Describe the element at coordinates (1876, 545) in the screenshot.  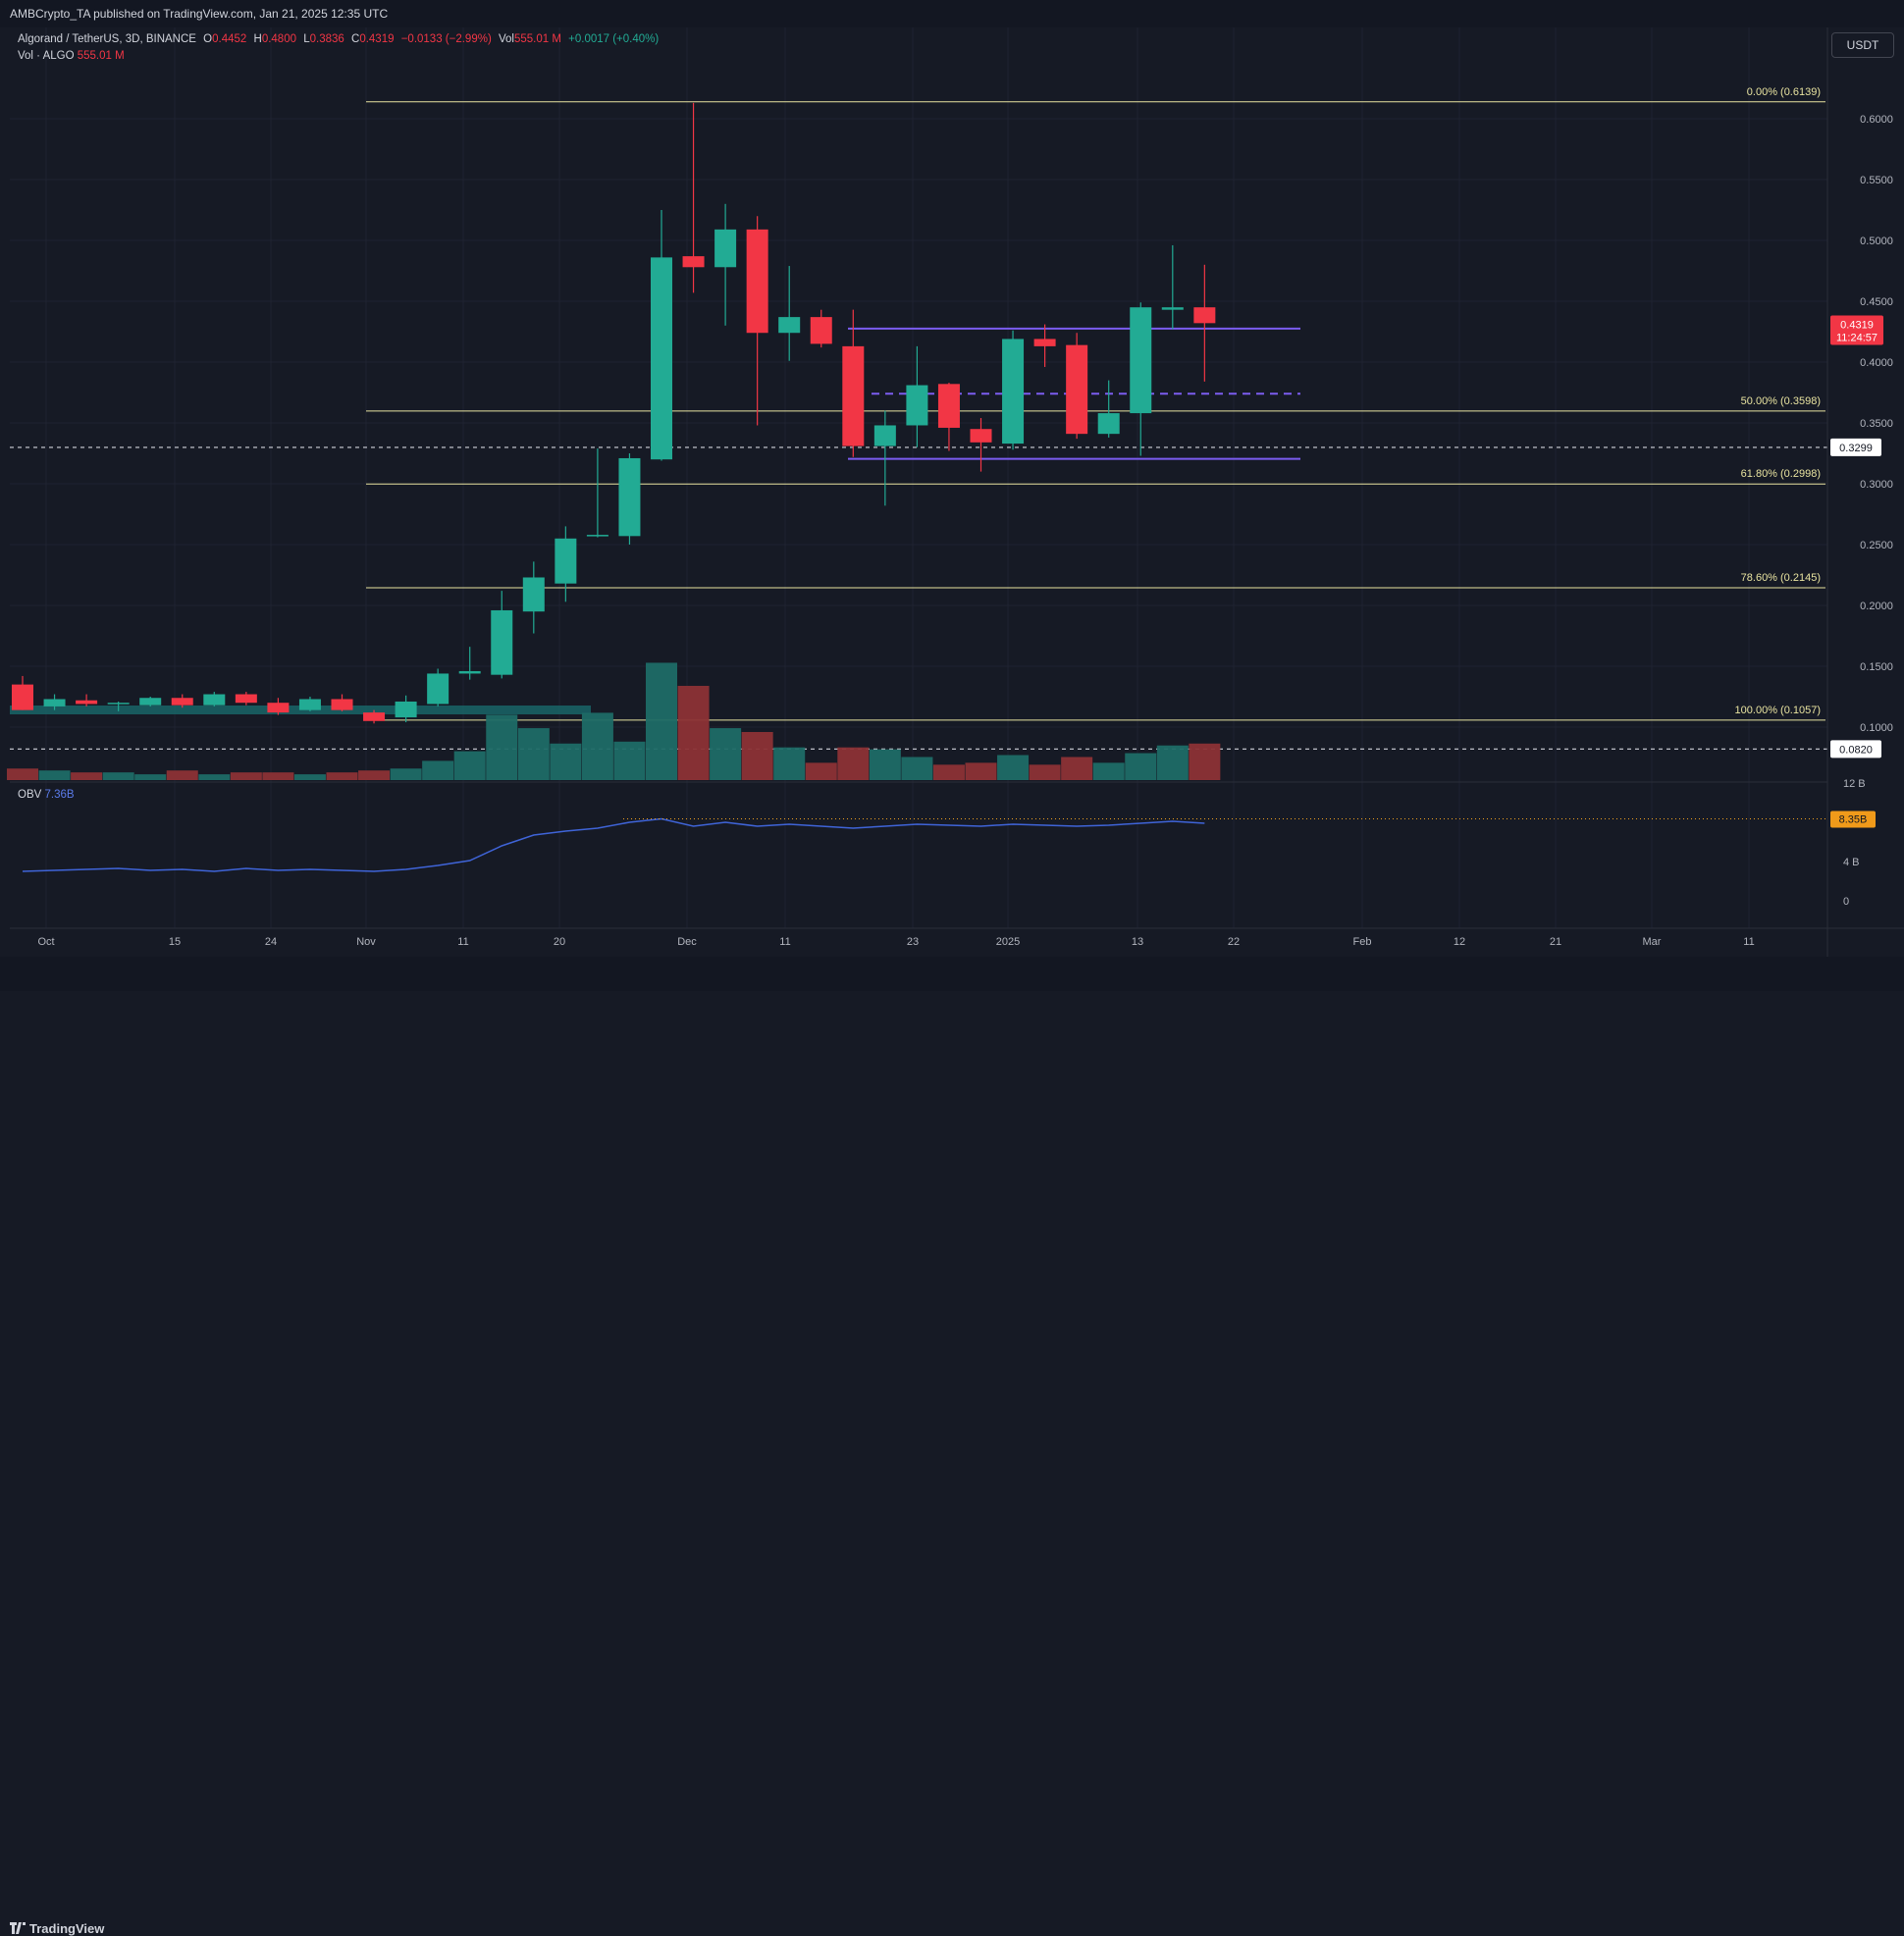
I see `price-tick-label: 0.2500` at that location.